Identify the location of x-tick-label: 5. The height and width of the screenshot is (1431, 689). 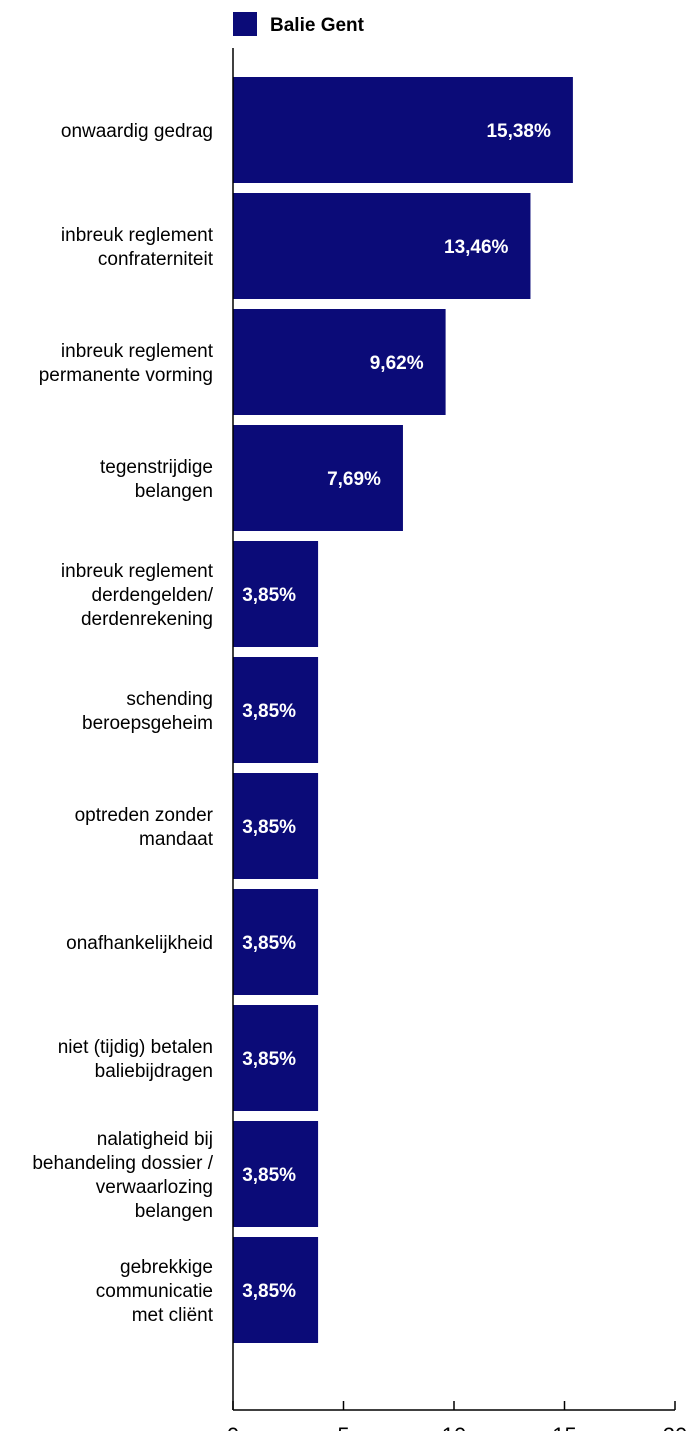
(343, 1427).